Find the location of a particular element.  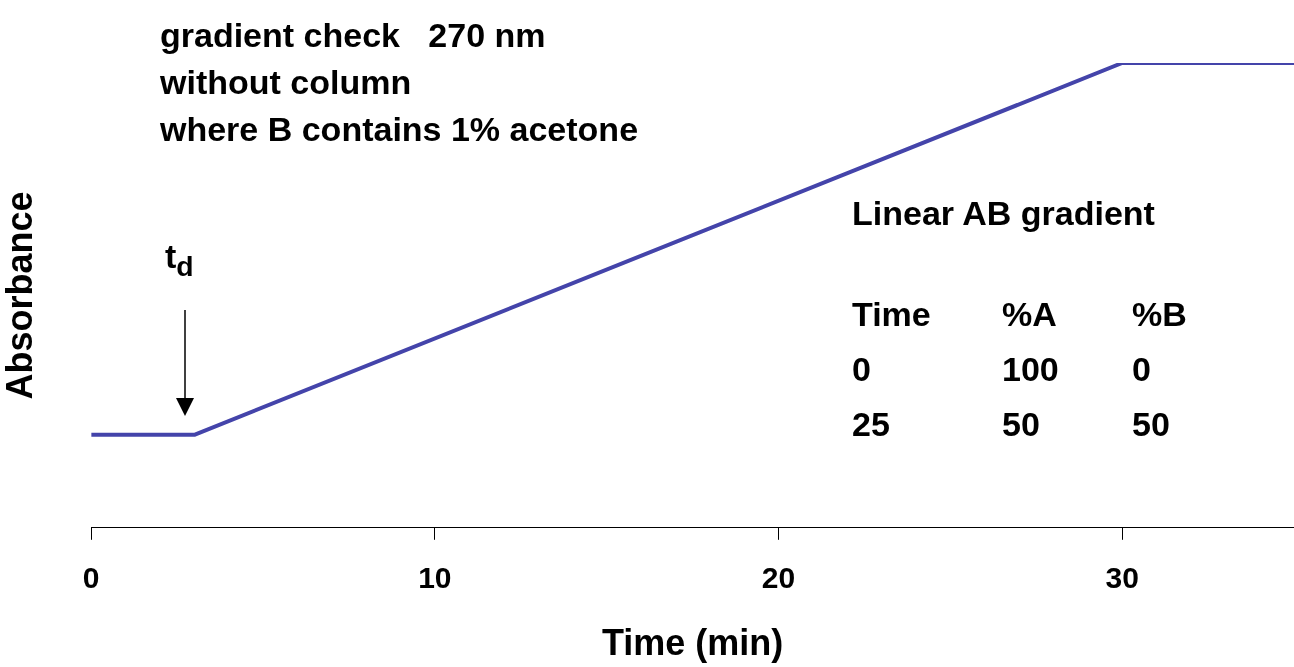

text: 25 50 50 is located at coordinates (1011, 424).